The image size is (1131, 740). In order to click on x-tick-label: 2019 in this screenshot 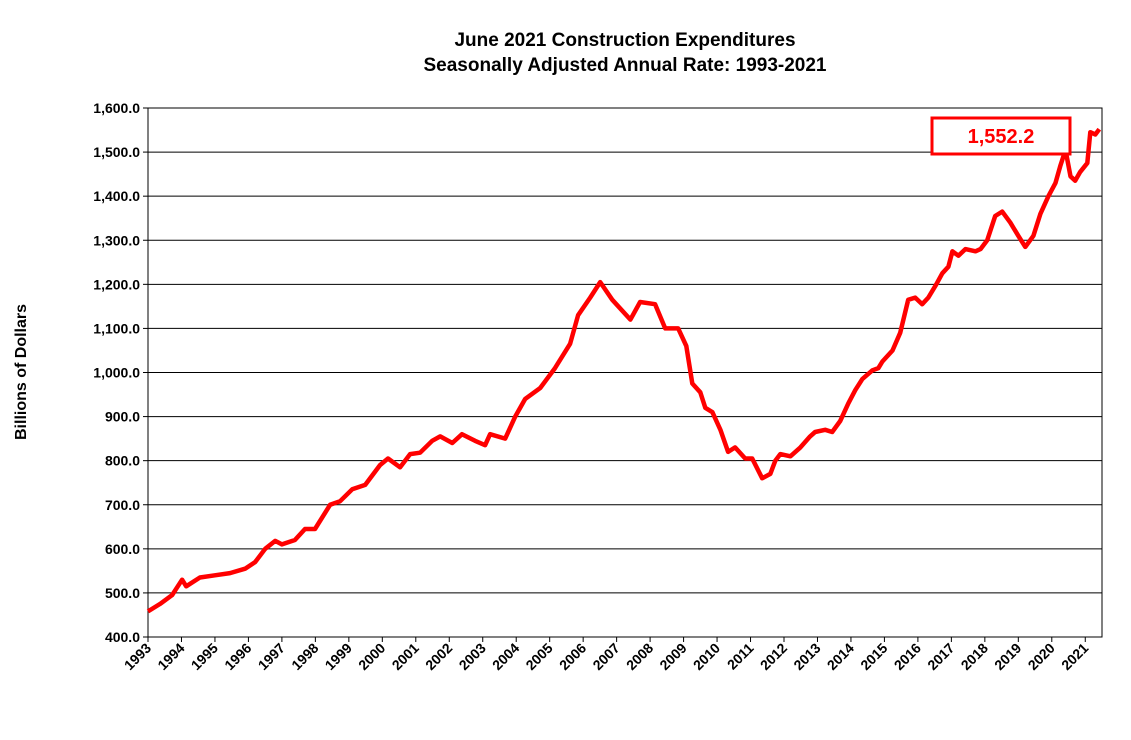, I will do `click(1007, 656)`.